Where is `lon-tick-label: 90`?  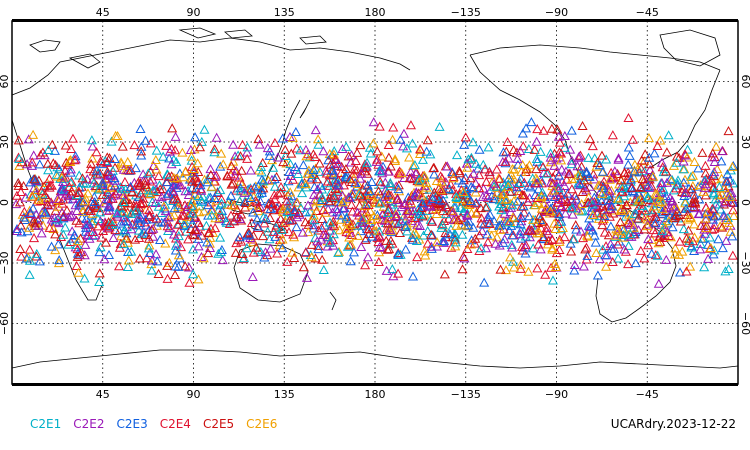
lon-tick-label: 90 is located at coordinates (194, 394).